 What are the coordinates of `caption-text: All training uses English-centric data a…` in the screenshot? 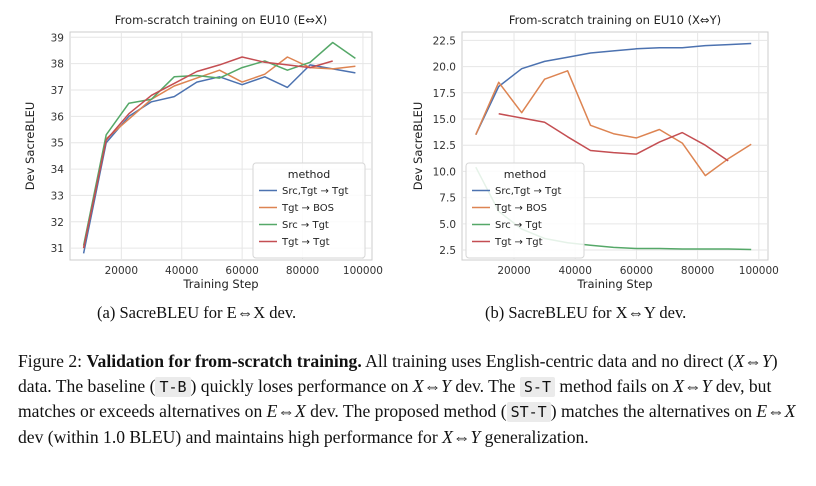 It's located at (549, 361).